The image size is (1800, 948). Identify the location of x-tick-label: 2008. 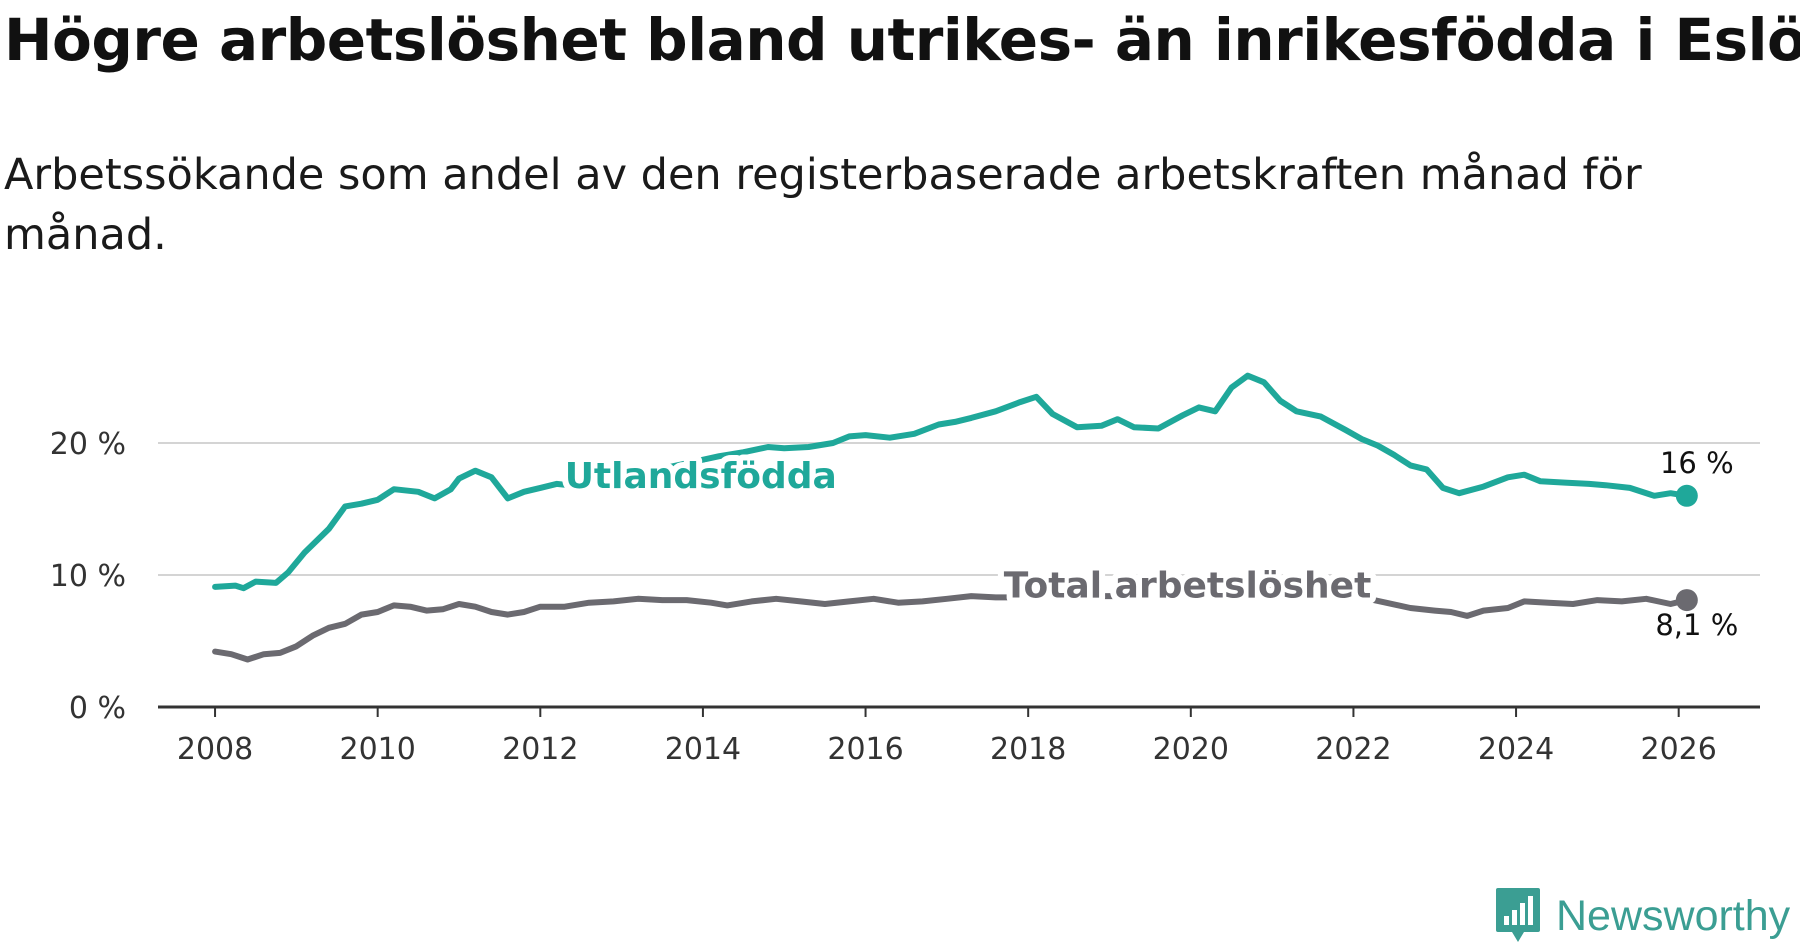
(215, 749).